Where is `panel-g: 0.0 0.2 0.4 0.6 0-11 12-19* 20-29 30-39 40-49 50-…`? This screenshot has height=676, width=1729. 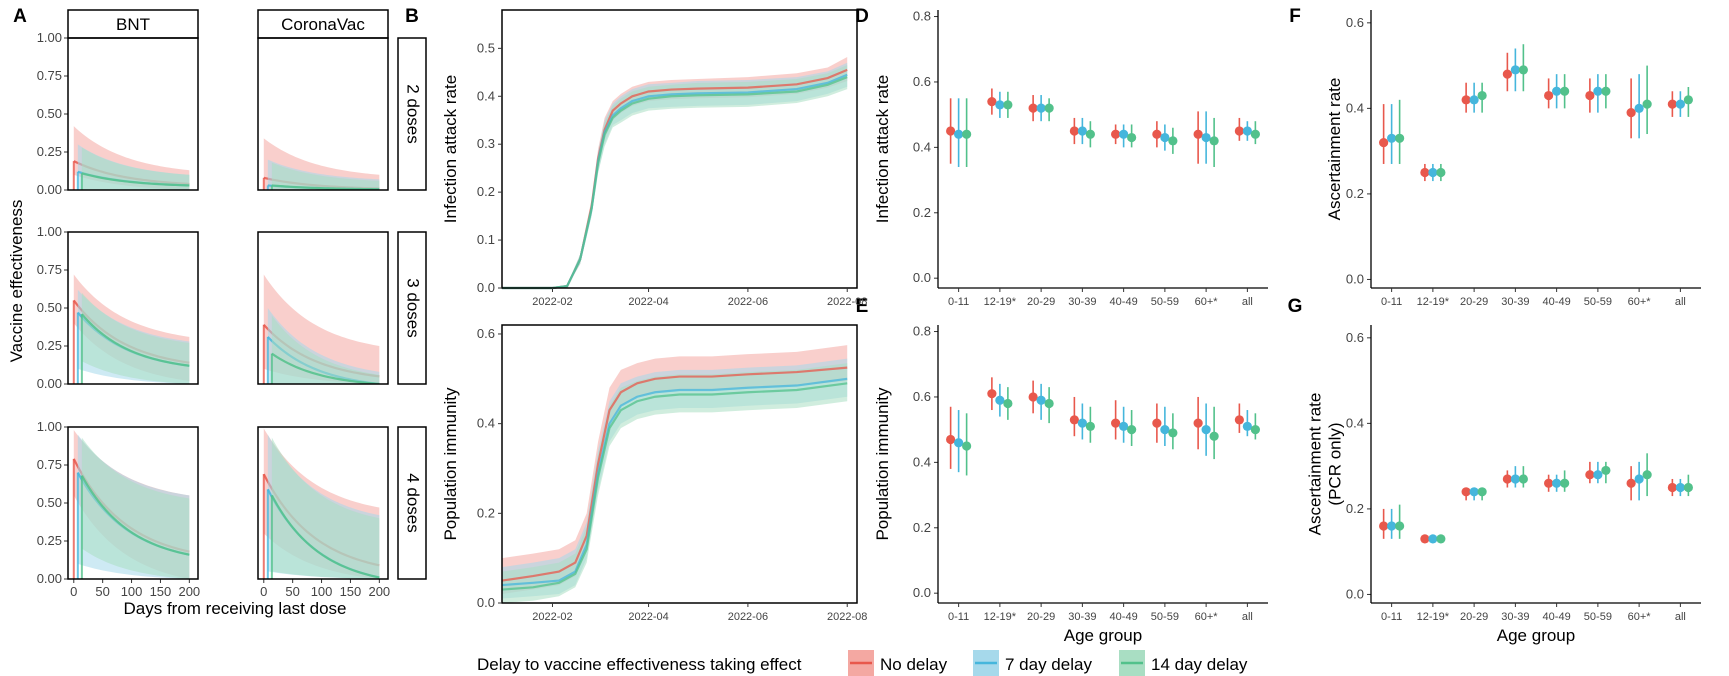 panel-g: 0.0 0.2 0.4 0.6 0-11 12-19* 20-29 30-39 40-49 50-… is located at coordinates (1503, 485).